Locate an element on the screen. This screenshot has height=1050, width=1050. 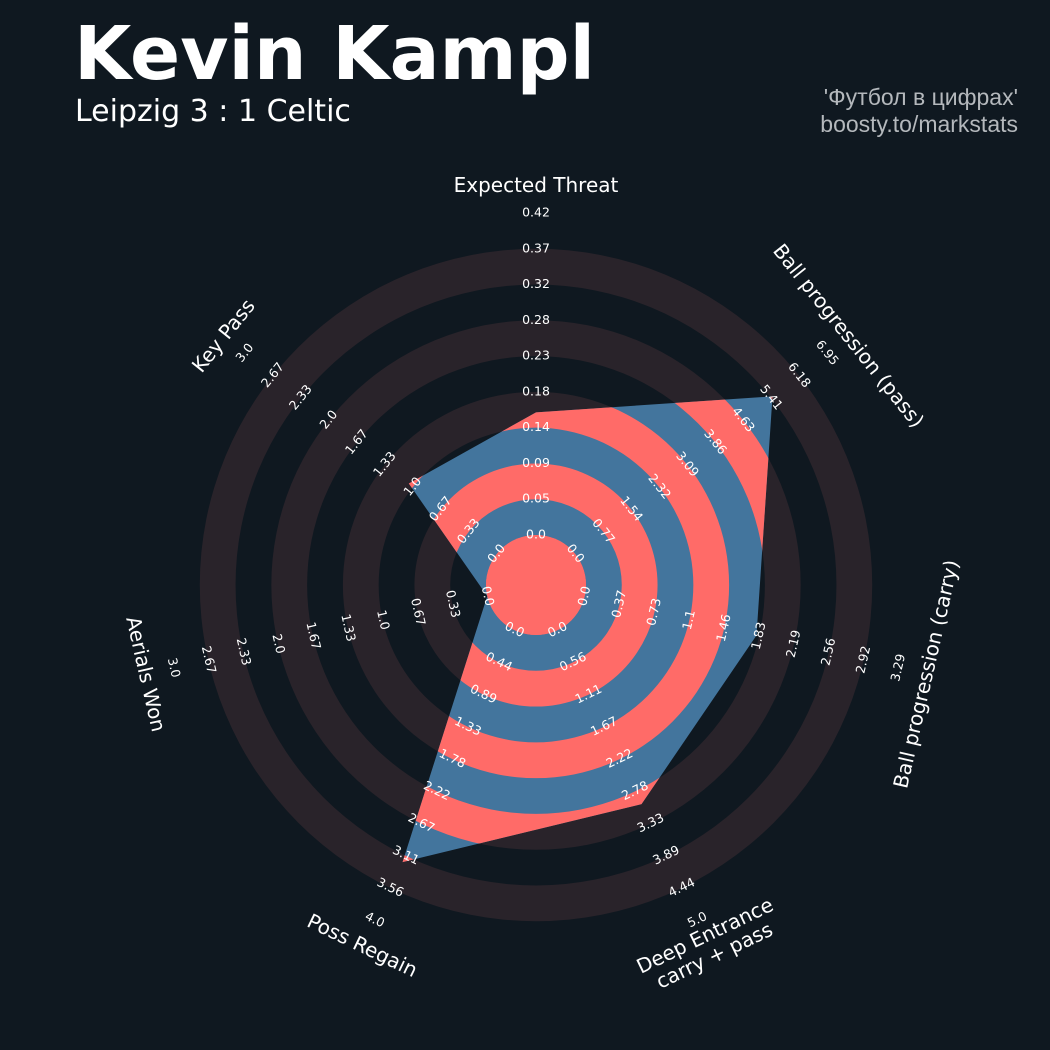
axis-label-line: Poss Regain is located at coordinates (363, 945).